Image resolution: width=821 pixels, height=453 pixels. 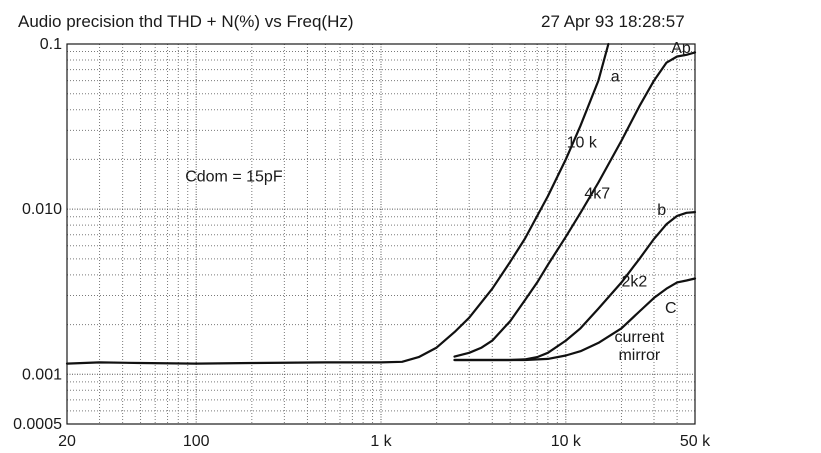 I want to click on annotation-label: mirror, so click(x=639, y=355).